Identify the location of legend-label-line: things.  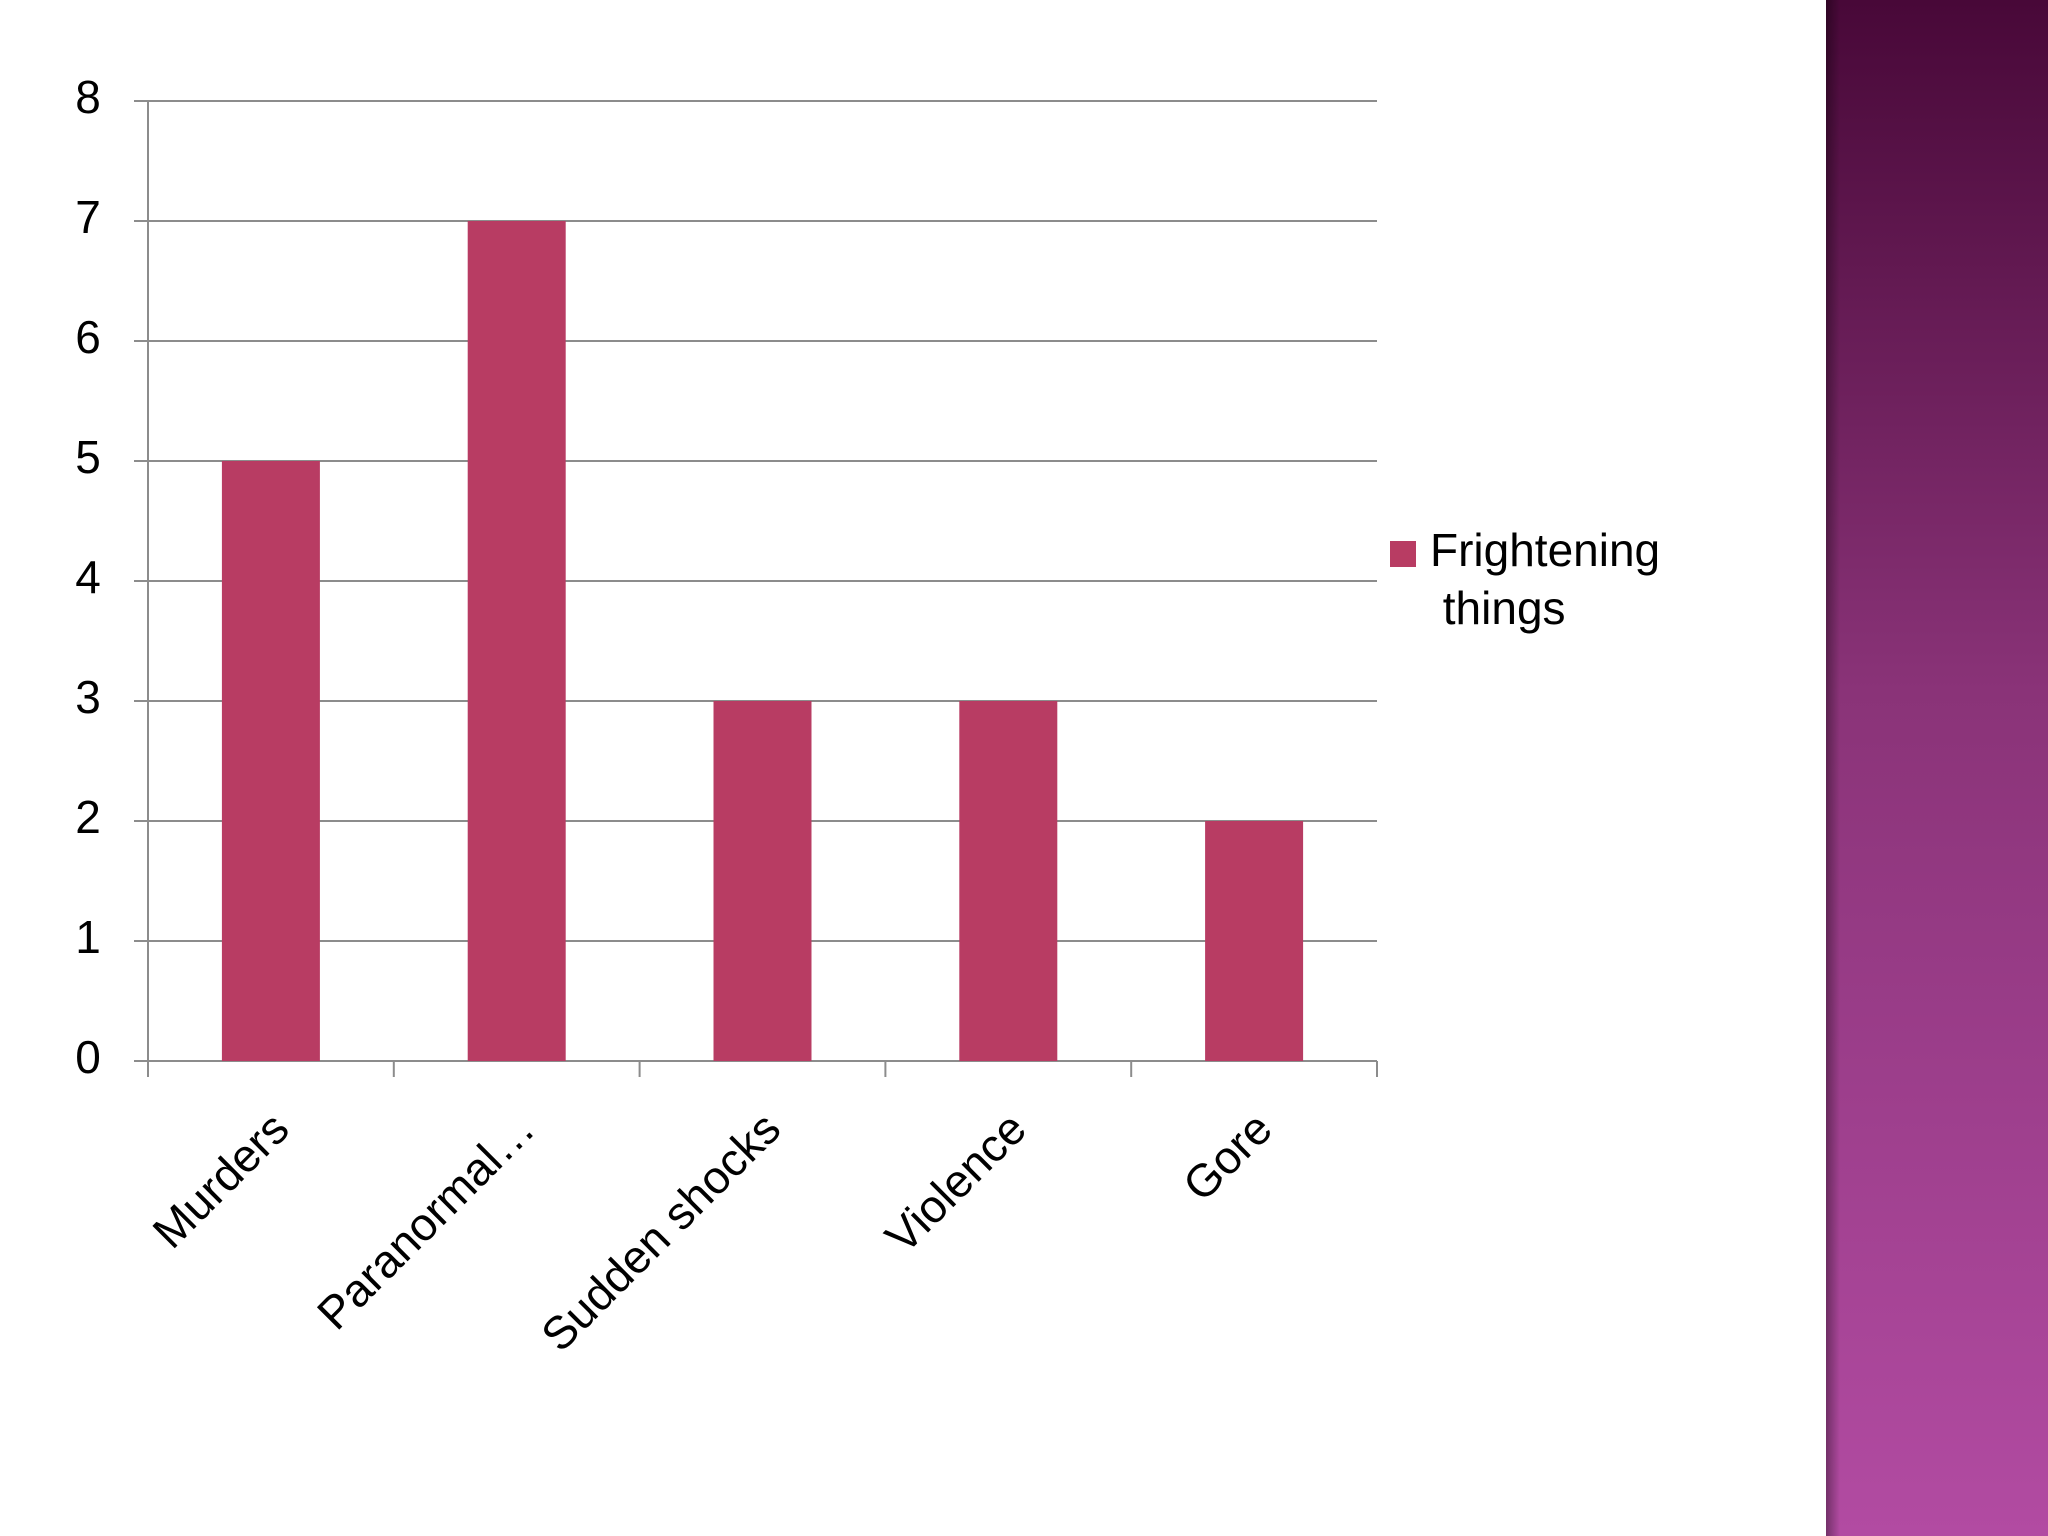
(1498, 608).